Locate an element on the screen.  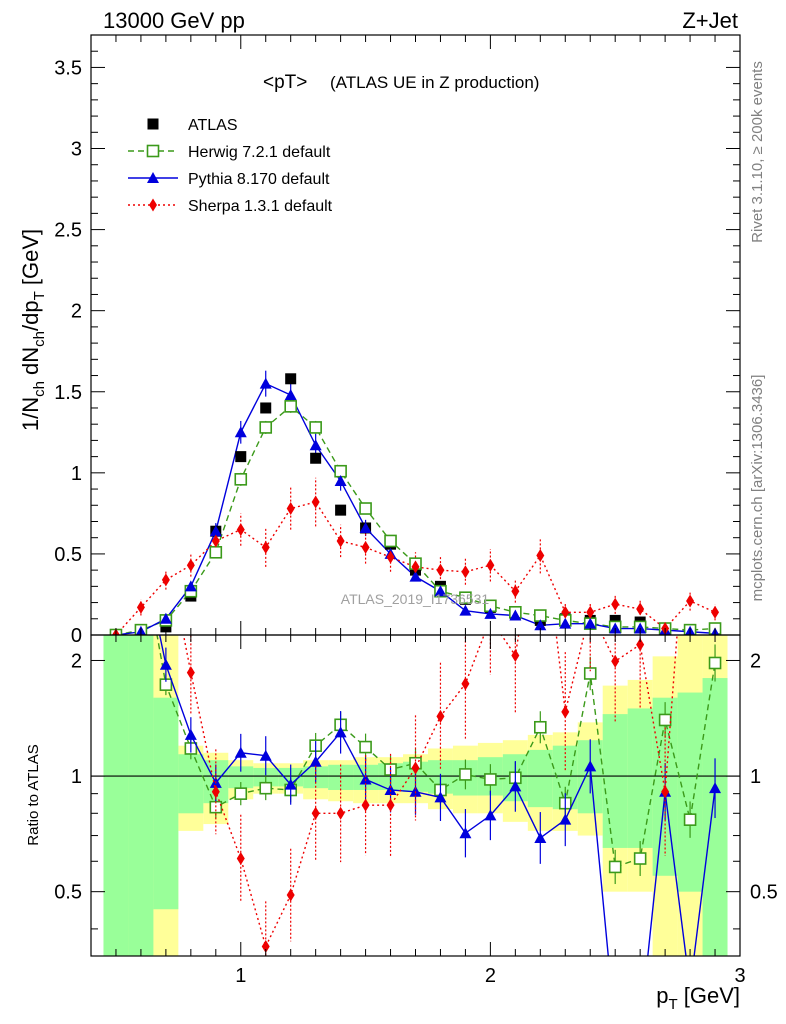
y-axis-label-top-part3: /dp is located at coordinates (30, 315).